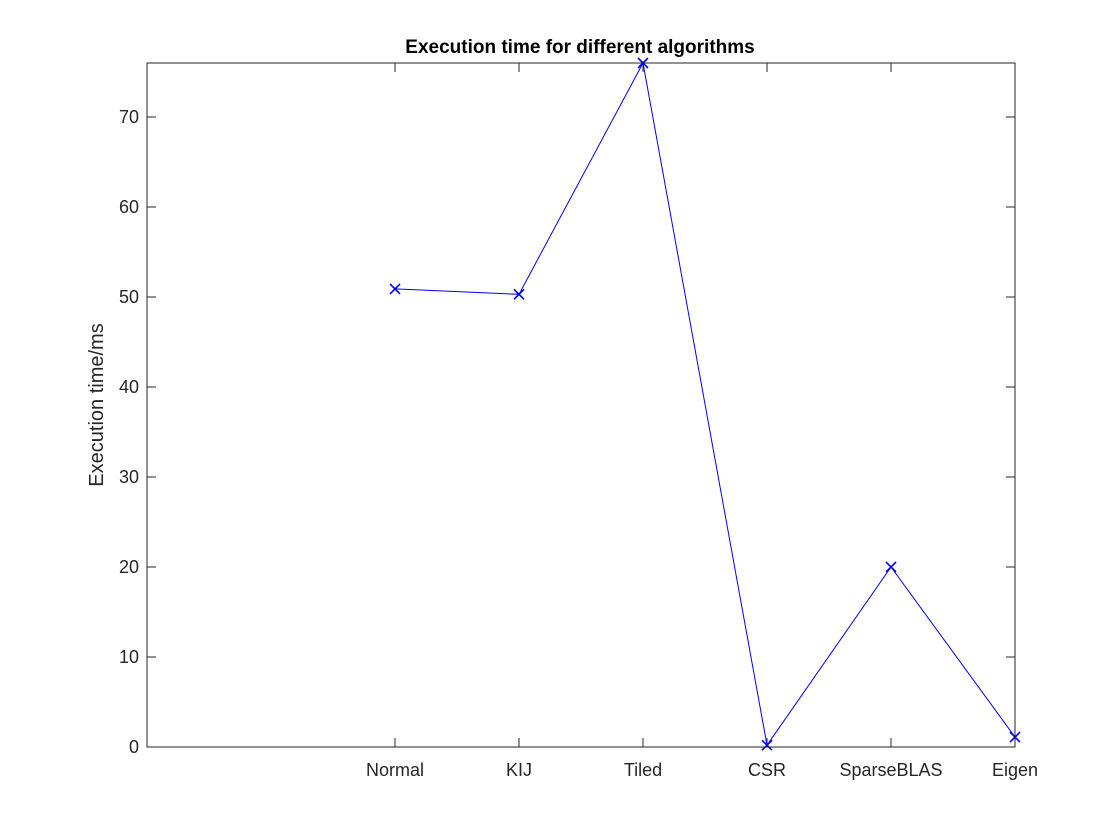  Describe the element at coordinates (643, 770) in the screenshot. I see `x-tick-label: Tiled` at that location.